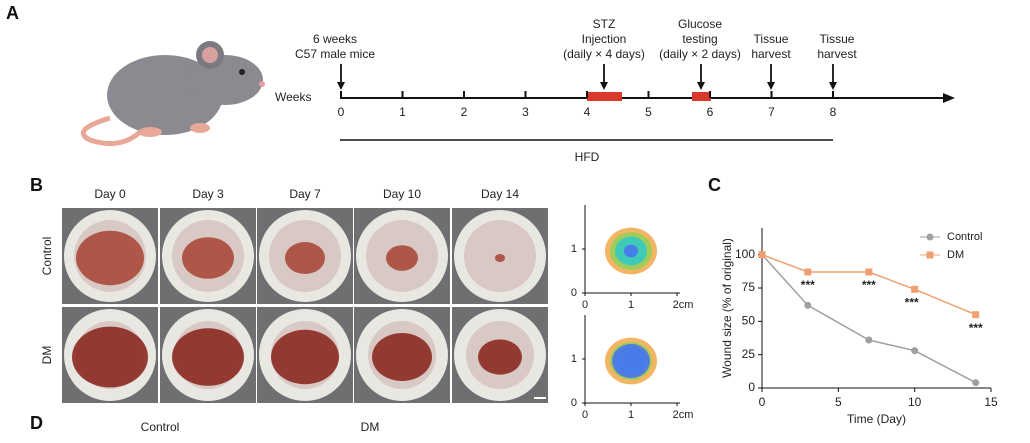 This screenshot has width=1030, height=443. I want to click on event-label: testing, so click(699, 39).